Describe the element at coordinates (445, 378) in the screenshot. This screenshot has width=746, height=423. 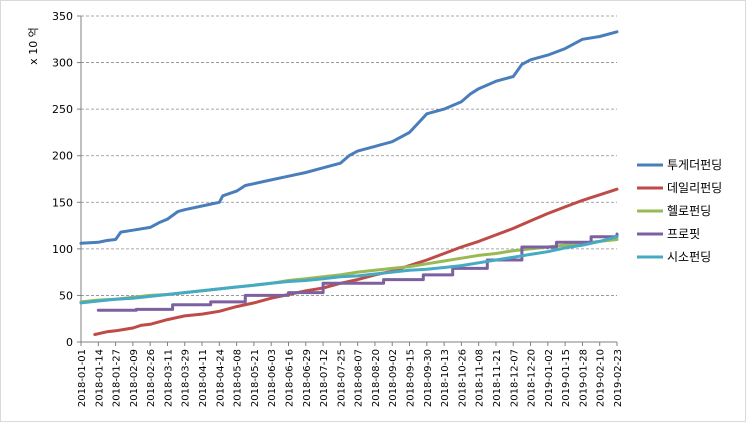
I see `x-tick-label: 2018-10-13` at that location.